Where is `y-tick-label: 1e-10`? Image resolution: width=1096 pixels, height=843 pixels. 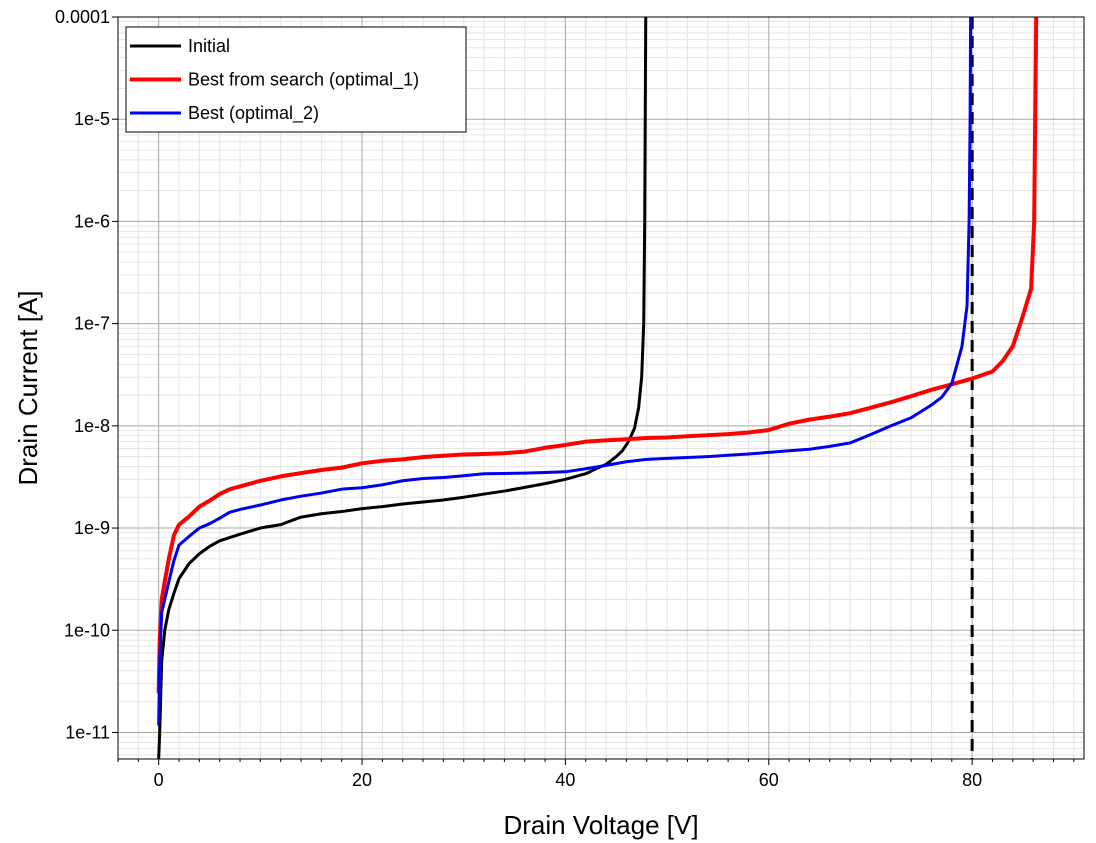 y-tick-label: 1e-10 is located at coordinates (87, 630).